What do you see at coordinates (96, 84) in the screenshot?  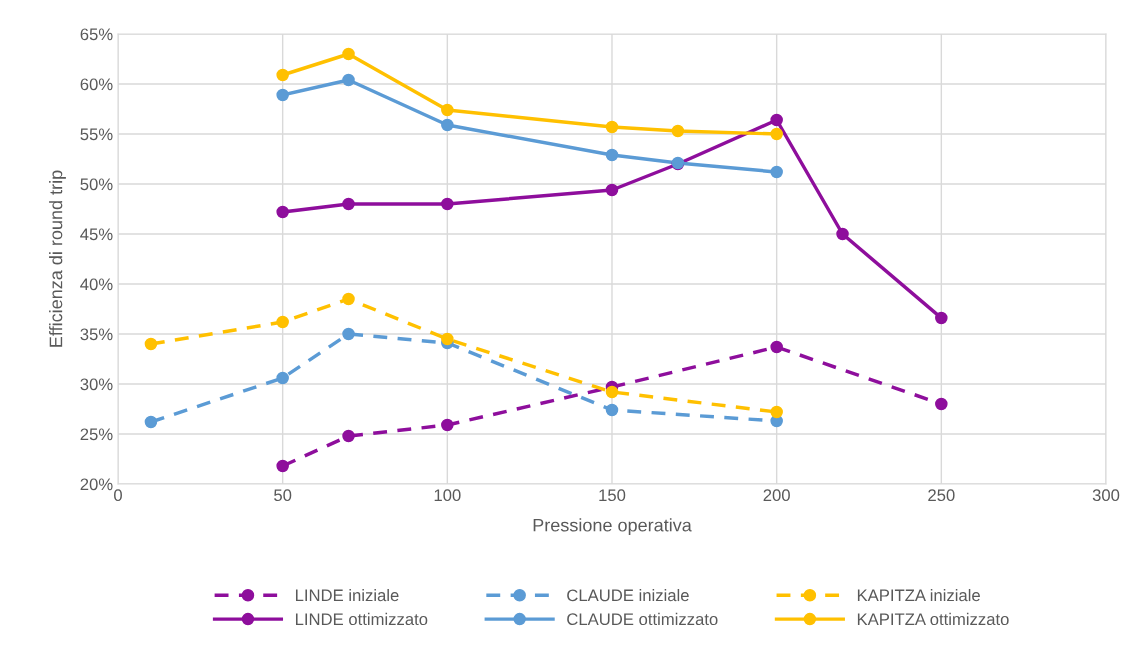 I see `y-tick-label: 60%` at bounding box center [96, 84].